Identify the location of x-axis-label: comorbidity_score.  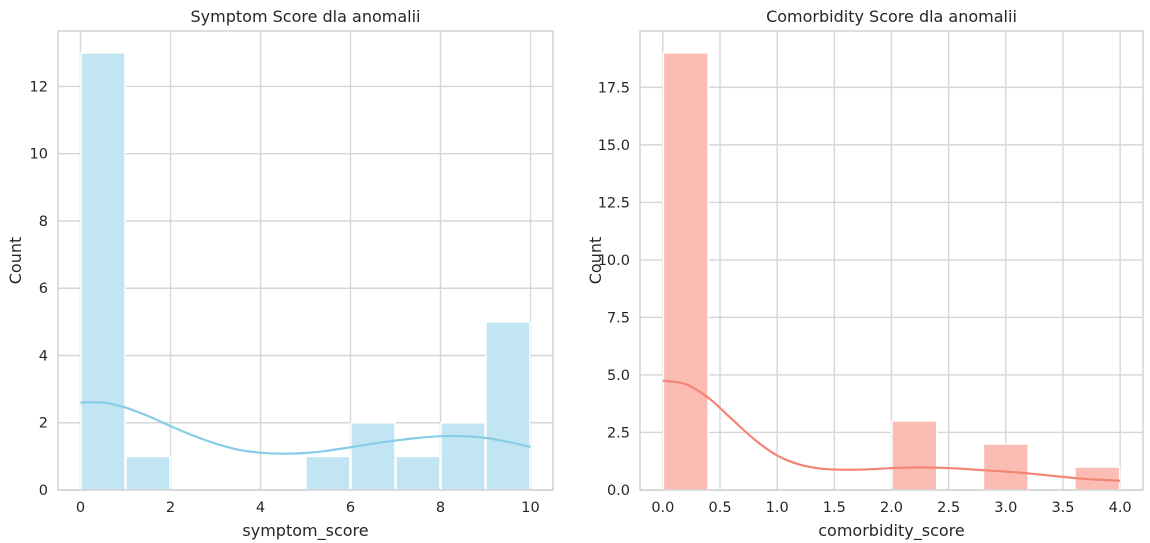
(891, 531).